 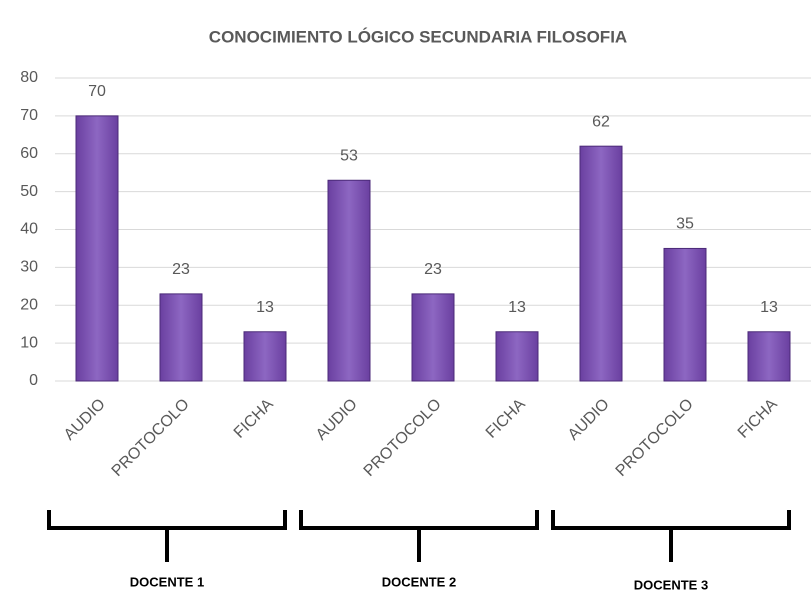 I want to click on data-label: 62, so click(x=601, y=121).